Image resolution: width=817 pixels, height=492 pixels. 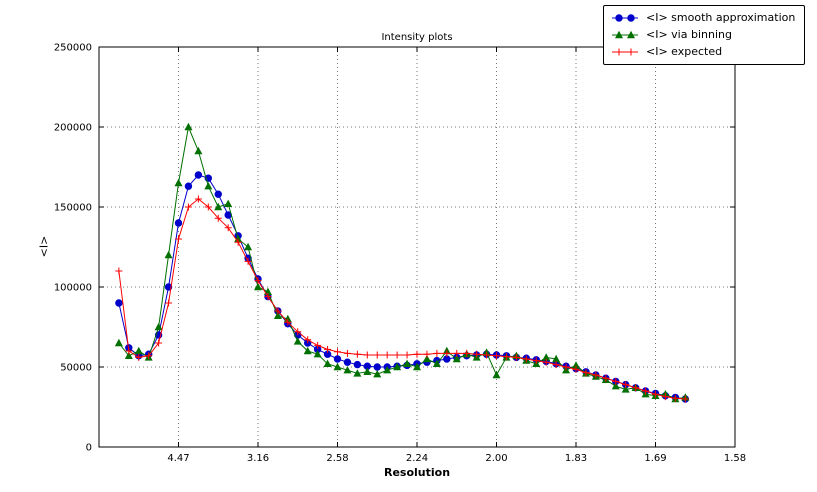 What do you see at coordinates (576, 458) in the screenshot?
I see `x-tick-label: 1.83` at bounding box center [576, 458].